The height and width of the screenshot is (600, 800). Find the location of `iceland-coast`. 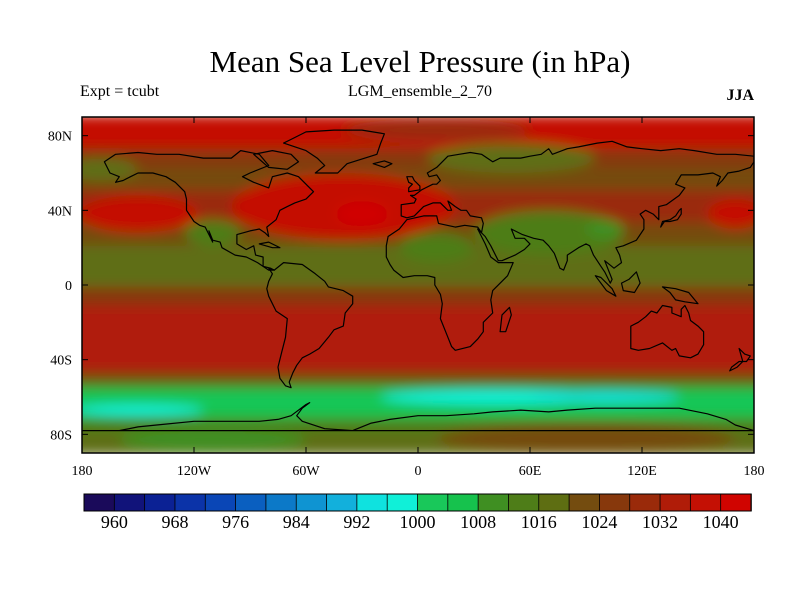

iceland-coast is located at coordinates (382, 164).